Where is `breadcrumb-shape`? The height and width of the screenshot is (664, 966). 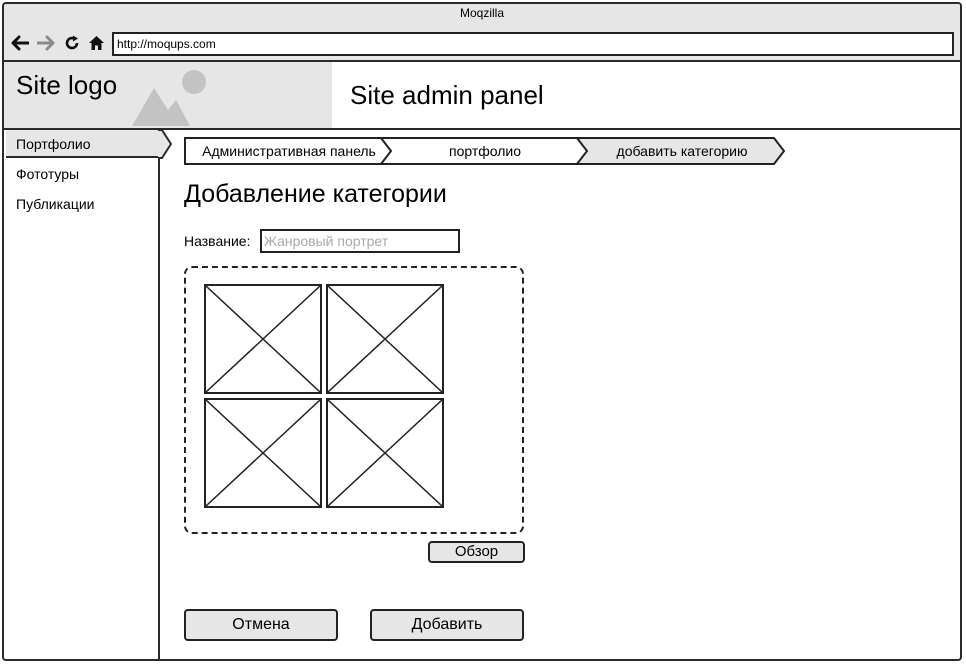 breadcrumb-shape is located at coordinates (681, 151).